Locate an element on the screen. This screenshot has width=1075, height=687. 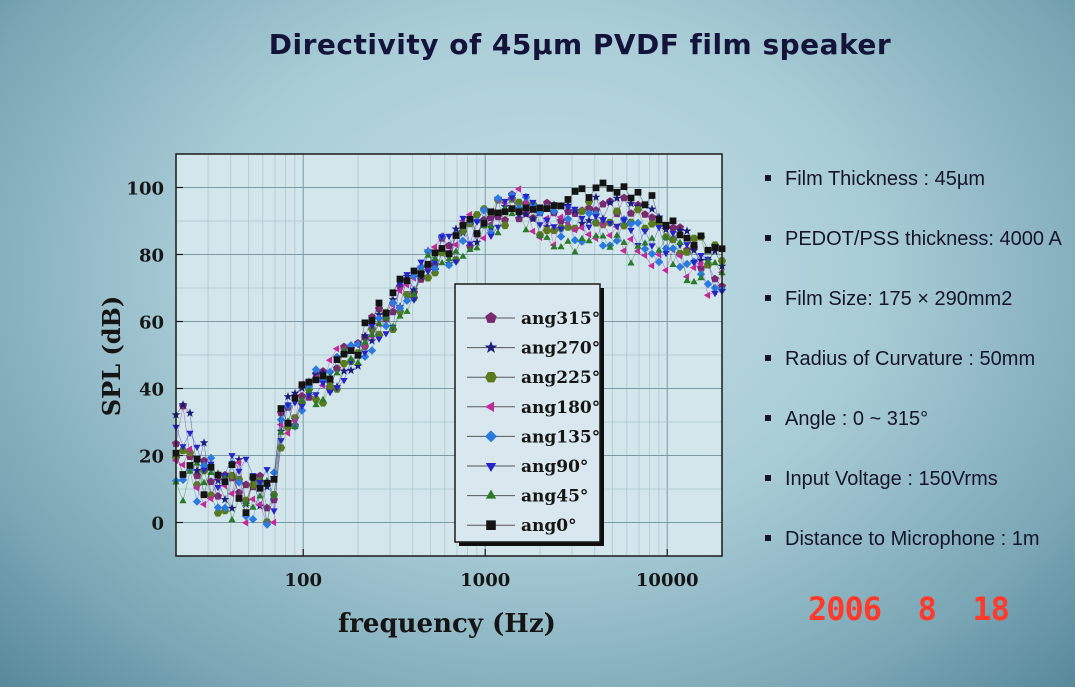
legend-entry: ang135° is located at coordinates (560, 437).